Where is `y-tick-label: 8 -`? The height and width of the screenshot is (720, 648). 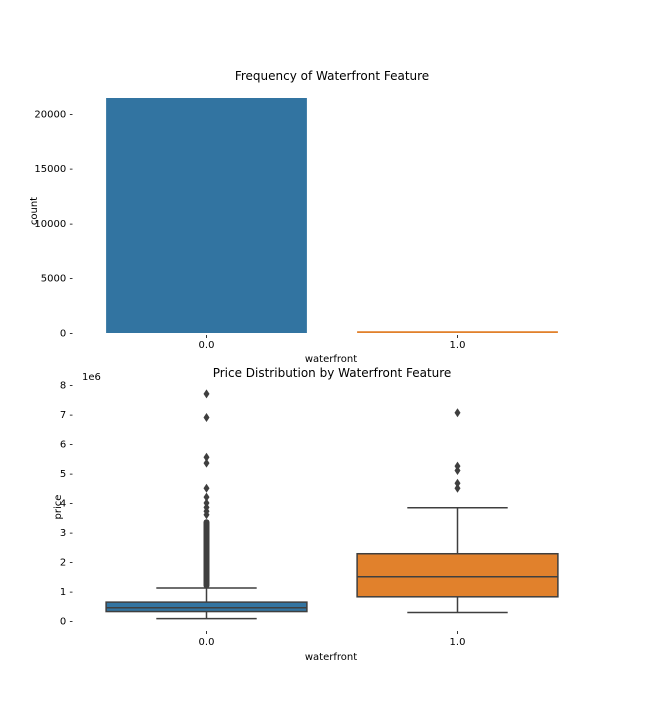 y-tick-label: 8 - is located at coordinates (67, 386).